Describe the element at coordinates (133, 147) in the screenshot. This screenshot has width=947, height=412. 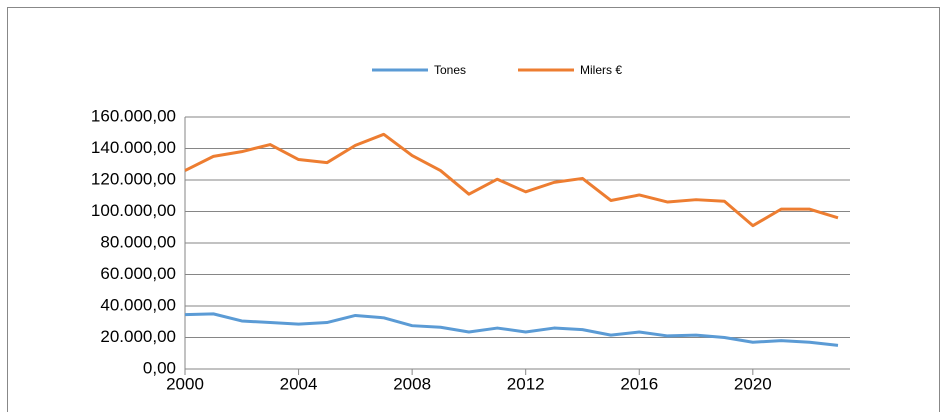
I see `y-tick-label: 140.000,00` at that location.